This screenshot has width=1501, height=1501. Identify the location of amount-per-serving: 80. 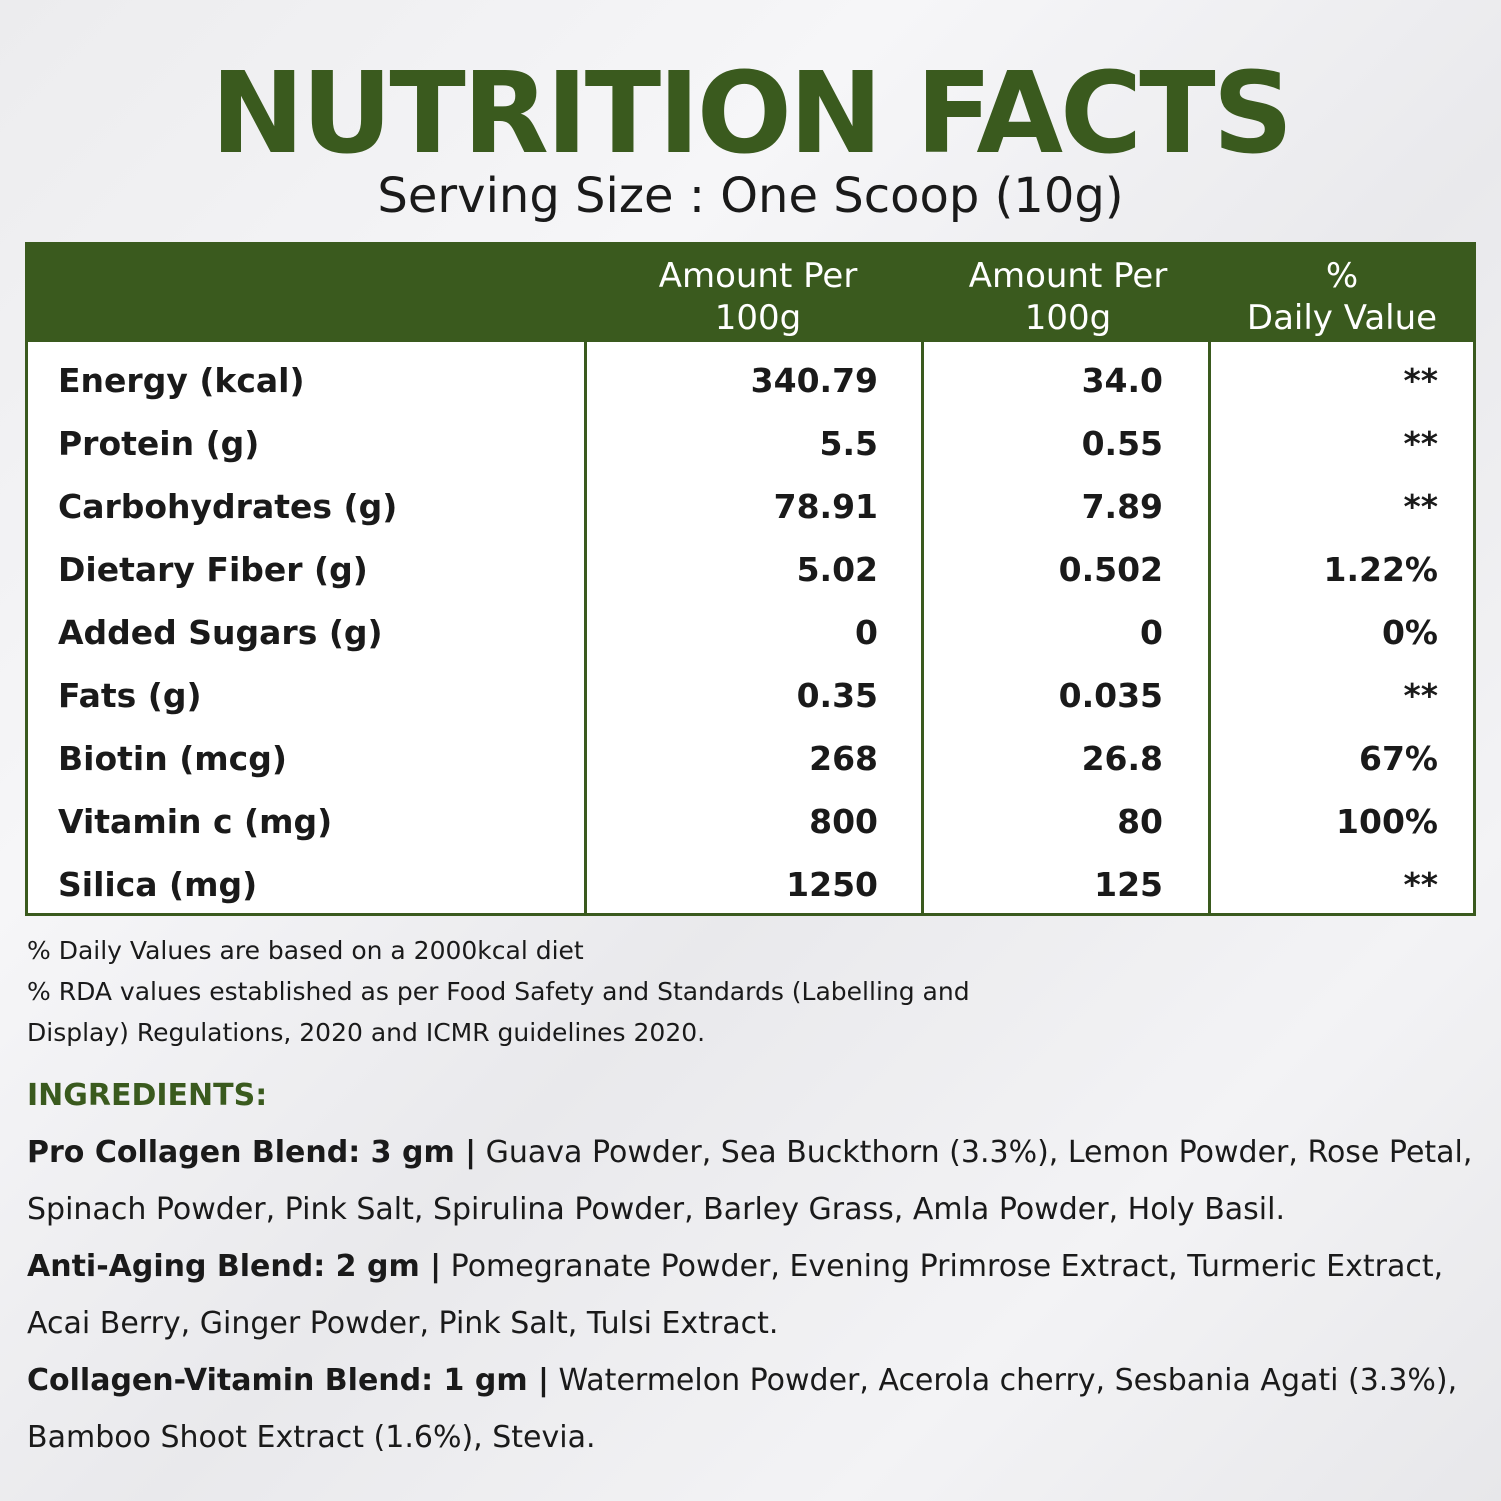
(1140, 821).